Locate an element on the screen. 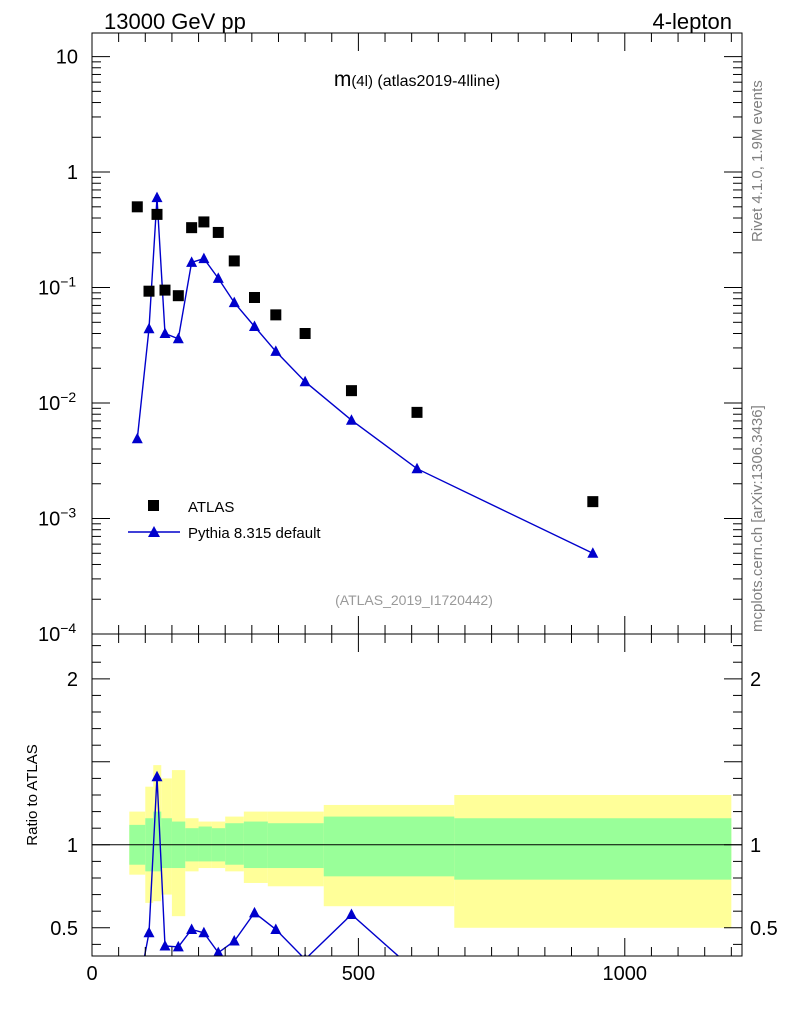 The height and width of the screenshot is (1024, 786). main-plot-title: m(4l) (atlas2019-4lline) is located at coordinates (417, 79).